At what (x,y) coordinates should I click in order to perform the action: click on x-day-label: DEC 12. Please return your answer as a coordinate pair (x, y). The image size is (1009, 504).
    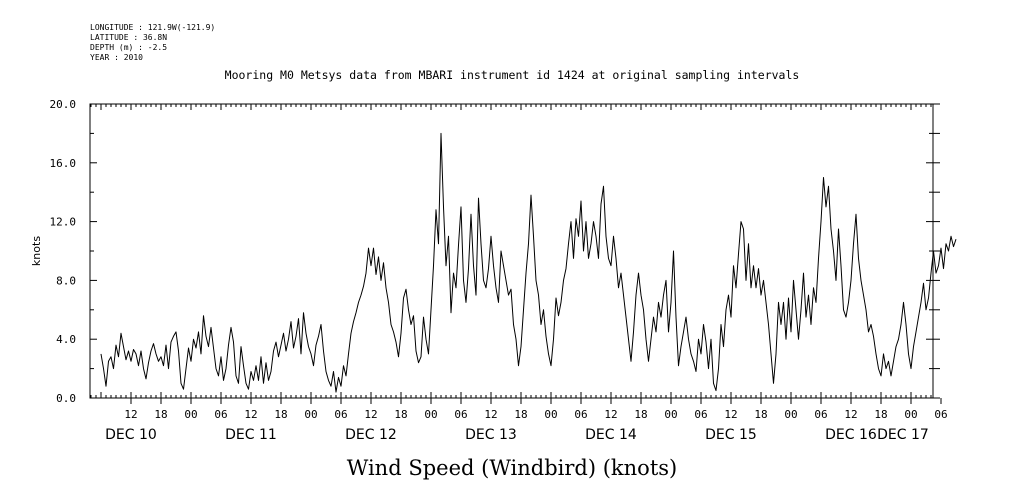
    Looking at the image, I should click on (371, 435).